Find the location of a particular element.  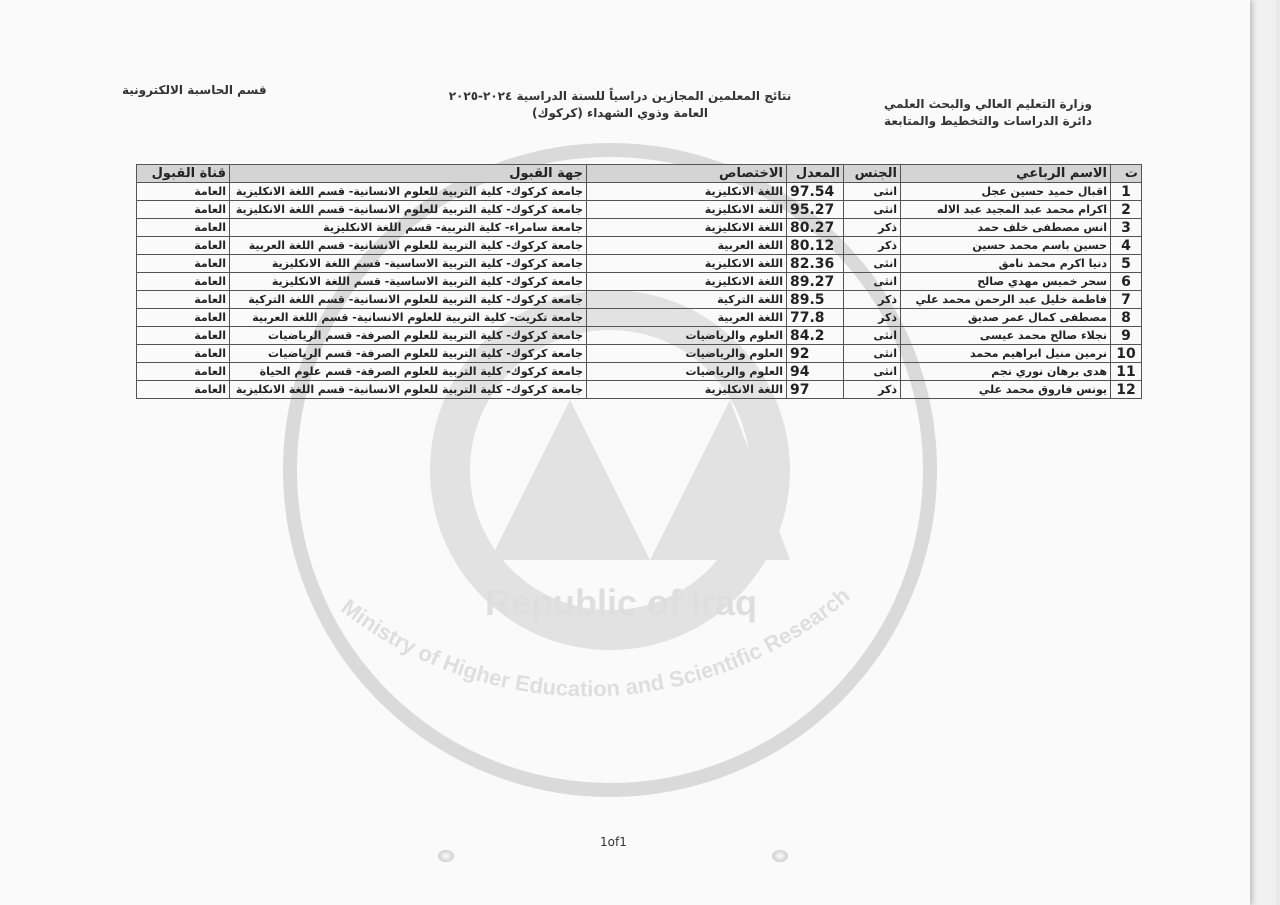

cell-average: 84.2 is located at coordinates (815, 335).